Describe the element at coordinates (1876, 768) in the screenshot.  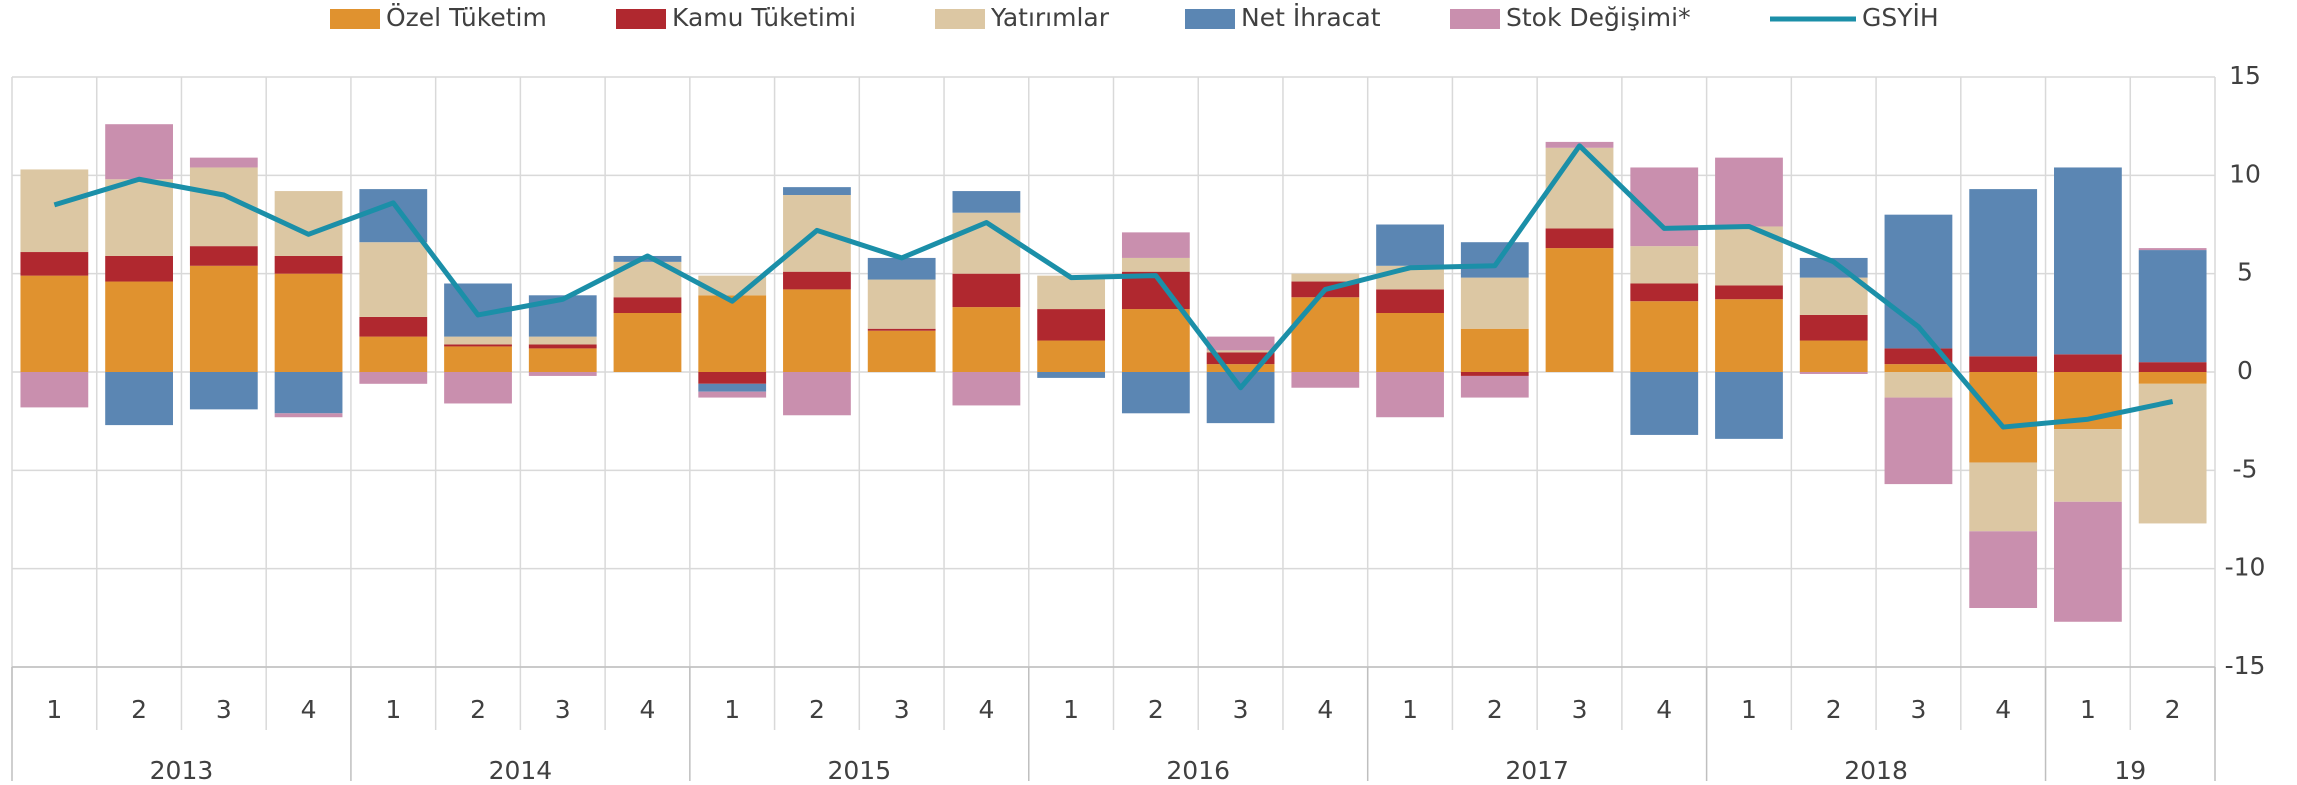
I see `year-label: 2018` at that location.